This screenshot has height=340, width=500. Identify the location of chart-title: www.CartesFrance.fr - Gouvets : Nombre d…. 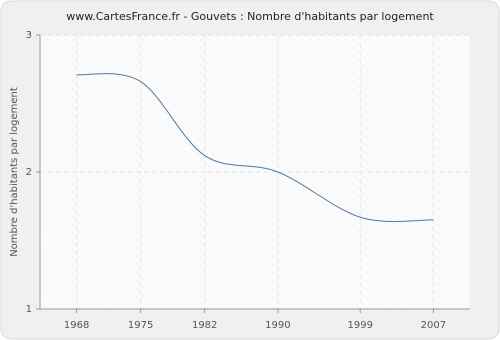
(250, 16).